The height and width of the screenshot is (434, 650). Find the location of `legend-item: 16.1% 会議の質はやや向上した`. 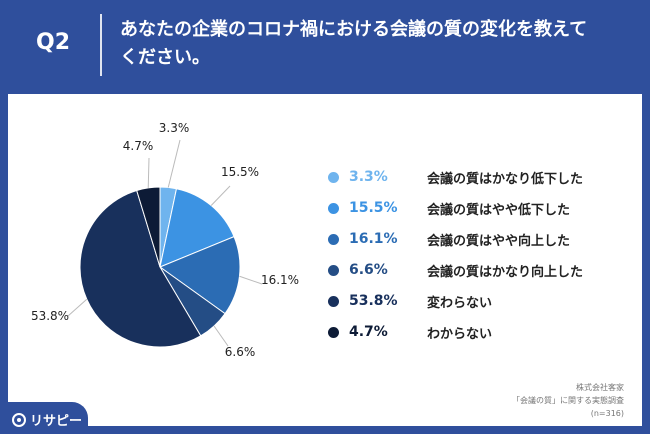

legend-item: 16.1% 会議の質はやや向上した is located at coordinates (478, 239).